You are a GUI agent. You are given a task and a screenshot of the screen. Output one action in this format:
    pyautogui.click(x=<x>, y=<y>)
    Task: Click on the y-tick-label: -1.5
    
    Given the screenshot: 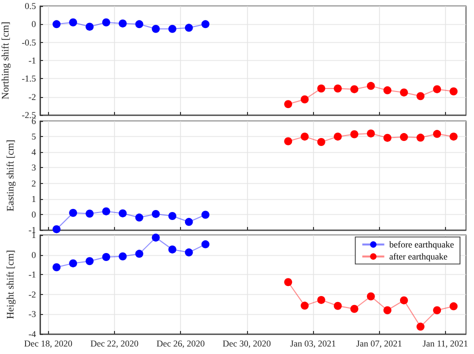 What is the action you would take?
    pyautogui.click(x=29, y=79)
    